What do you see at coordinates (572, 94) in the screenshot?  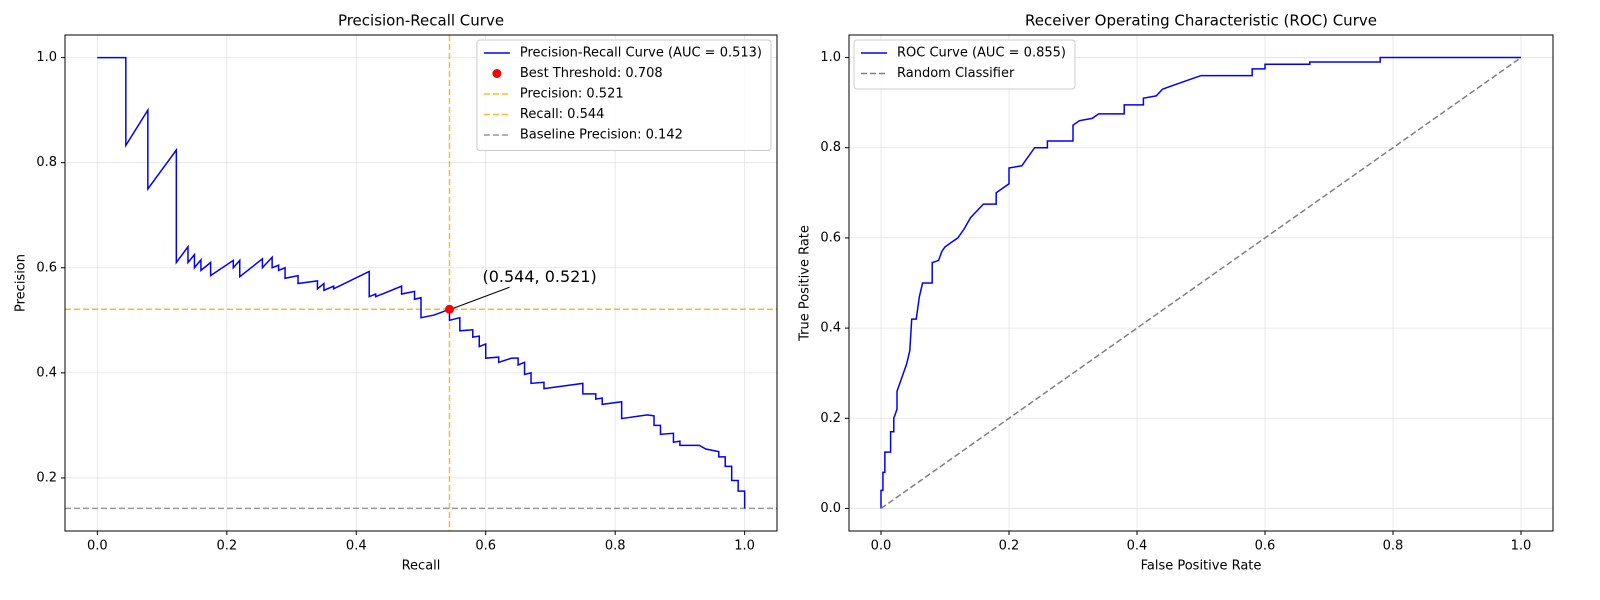 I see `legend-label: Precision: 0.521` at bounding box center [572, 94].